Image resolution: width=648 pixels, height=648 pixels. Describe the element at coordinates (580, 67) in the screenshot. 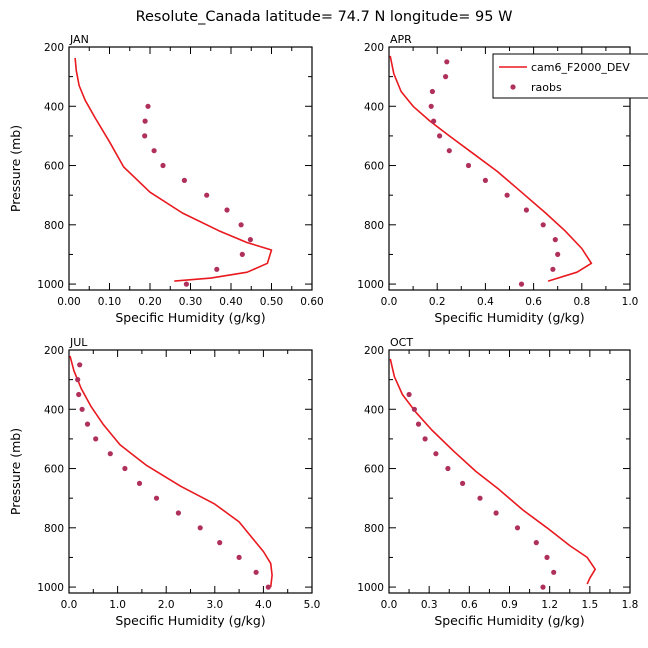

I see `legend-label: cam6_F2000_DEV` at that location.